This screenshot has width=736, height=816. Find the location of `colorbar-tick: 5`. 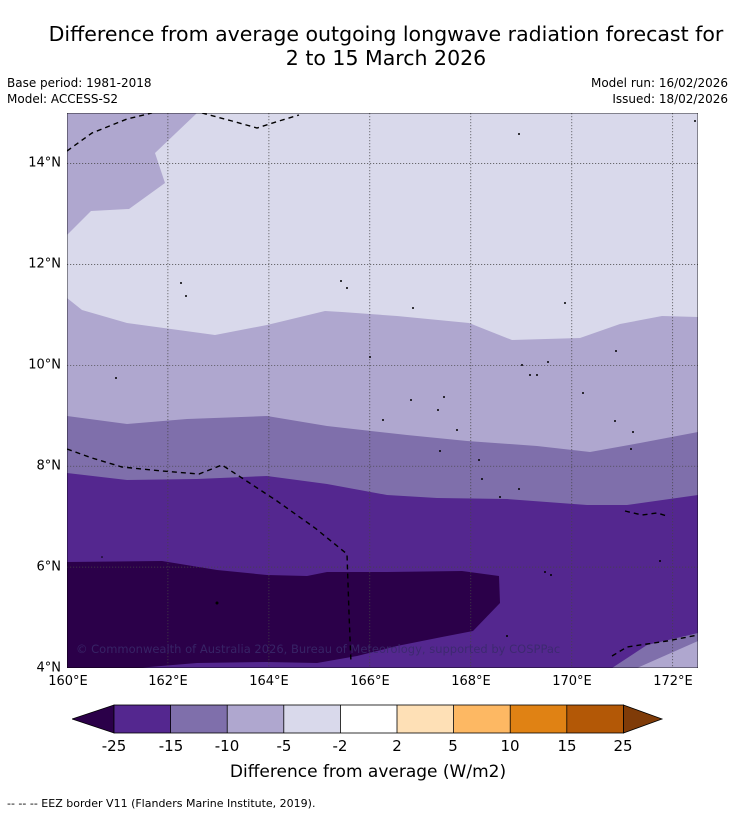

colorbar-tick: 5 is located at coordinates (453, 746).